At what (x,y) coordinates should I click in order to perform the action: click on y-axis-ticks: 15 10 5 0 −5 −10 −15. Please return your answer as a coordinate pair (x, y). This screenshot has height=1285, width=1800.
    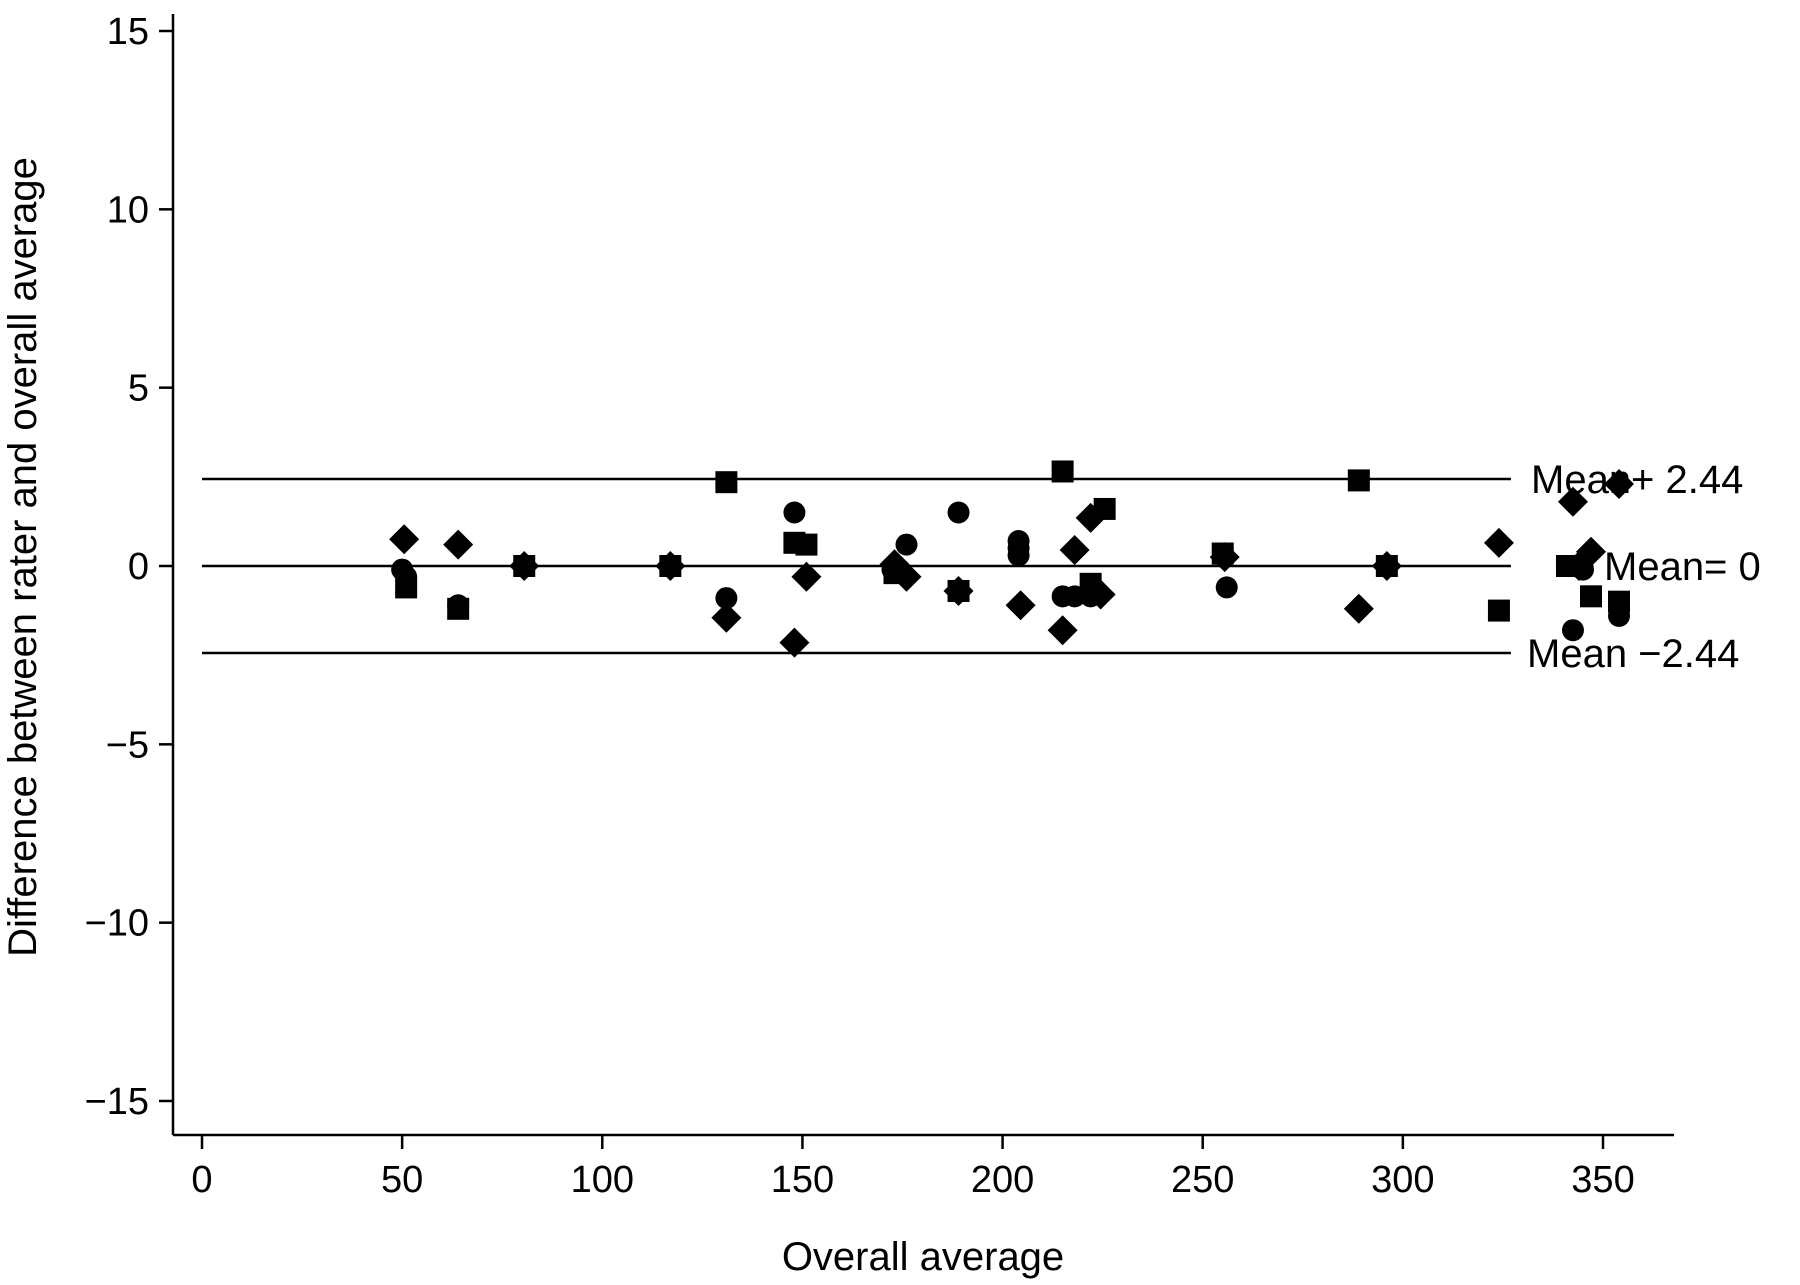
    Looking at the image, I should click on (129, 567).